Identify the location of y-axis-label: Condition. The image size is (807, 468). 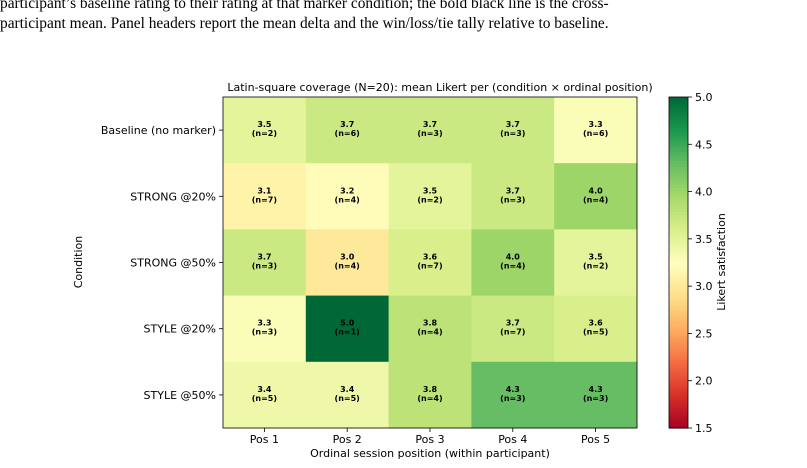
(78, 262).